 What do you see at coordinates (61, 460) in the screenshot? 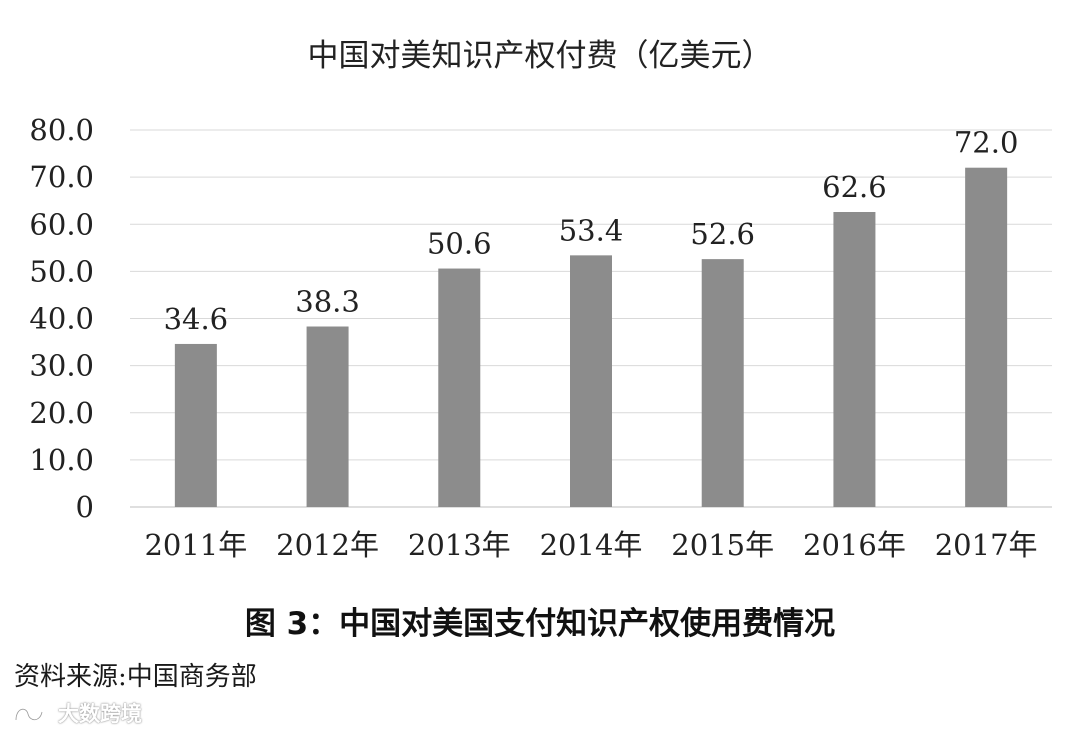
I see `y-tick-label: 10.0` at bounding box center [61, 460].